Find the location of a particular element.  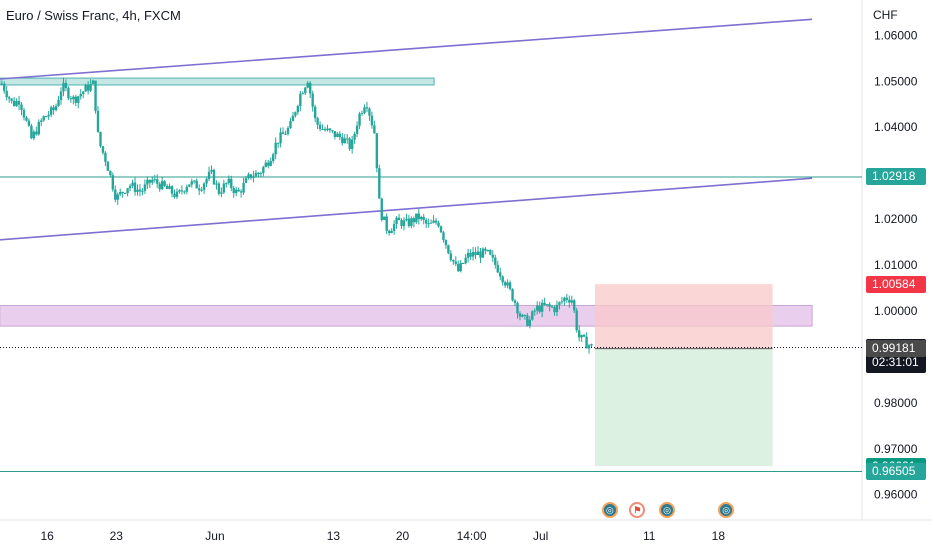

take-profit-zone is located at coordinates (683, 407).